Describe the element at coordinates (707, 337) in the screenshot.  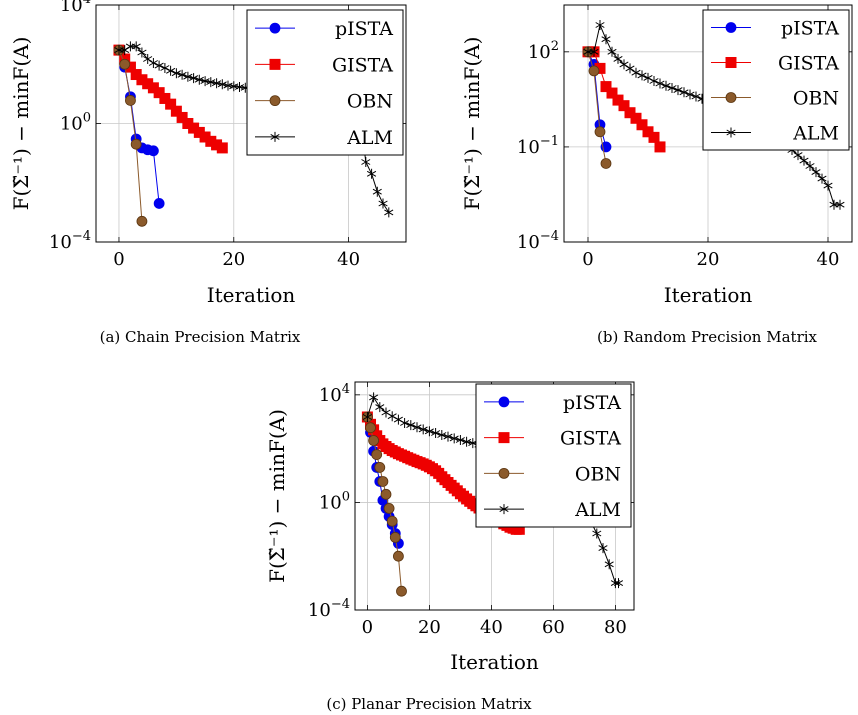
I see `panel-caption: (b) Random Precision Matrix` at that location.